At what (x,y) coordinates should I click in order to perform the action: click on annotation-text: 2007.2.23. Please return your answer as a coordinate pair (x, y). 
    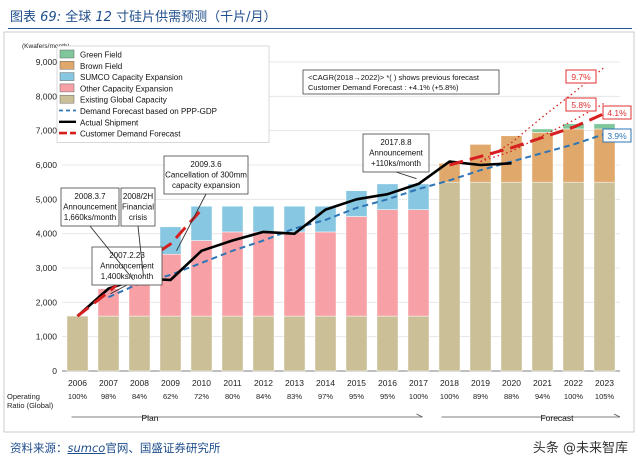
    Looking at the image, I should click on (127, 255).